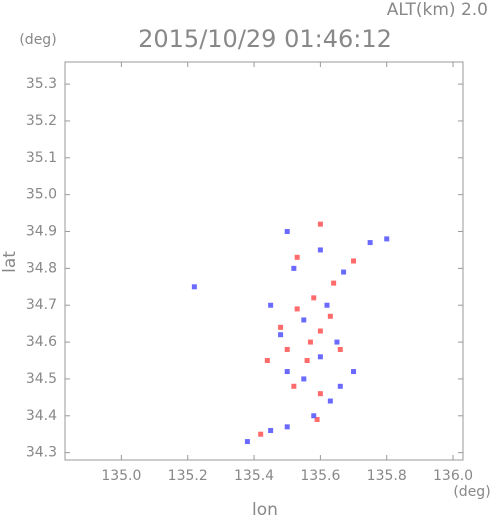 This screenshot has height=521, width=491. Describe the element at coordinates (41, 195) in the screenshot. I see `y-tick-label: 35.0` at that location.